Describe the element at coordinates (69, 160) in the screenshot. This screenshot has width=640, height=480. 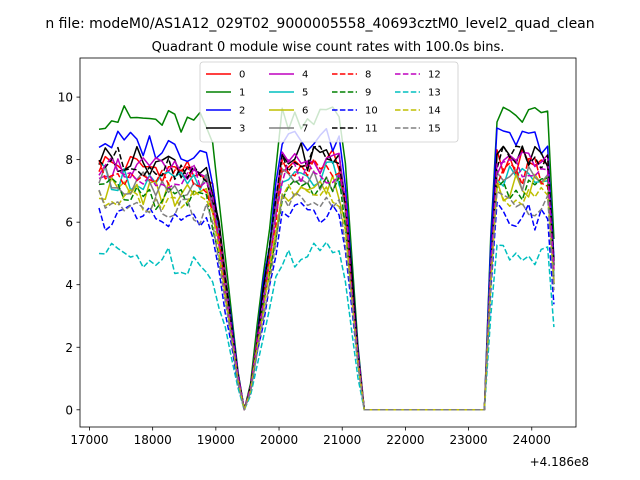
I see `y-tick-label: 8` at that location.